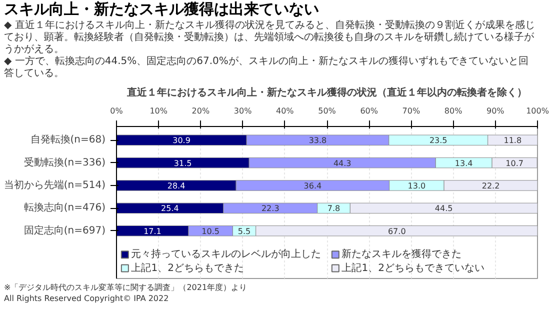  Describe the element at coordinates (176, 185) in the screenshot. I see `data-label: 28.4` at that location.